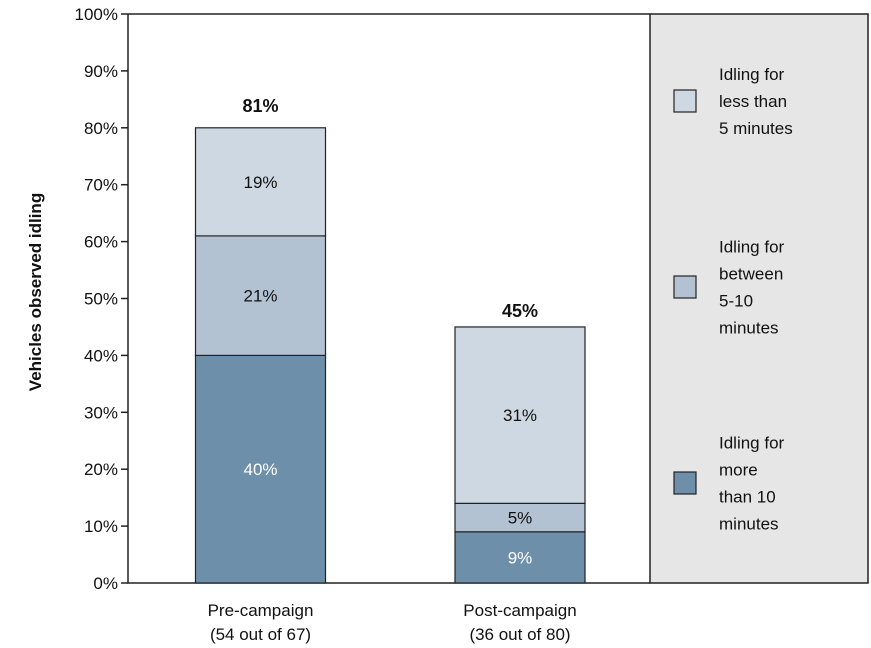 The height and width of the screenshot is (648, 871). I want to click on x-category-label: (54 out of 67), so click(260, 634).